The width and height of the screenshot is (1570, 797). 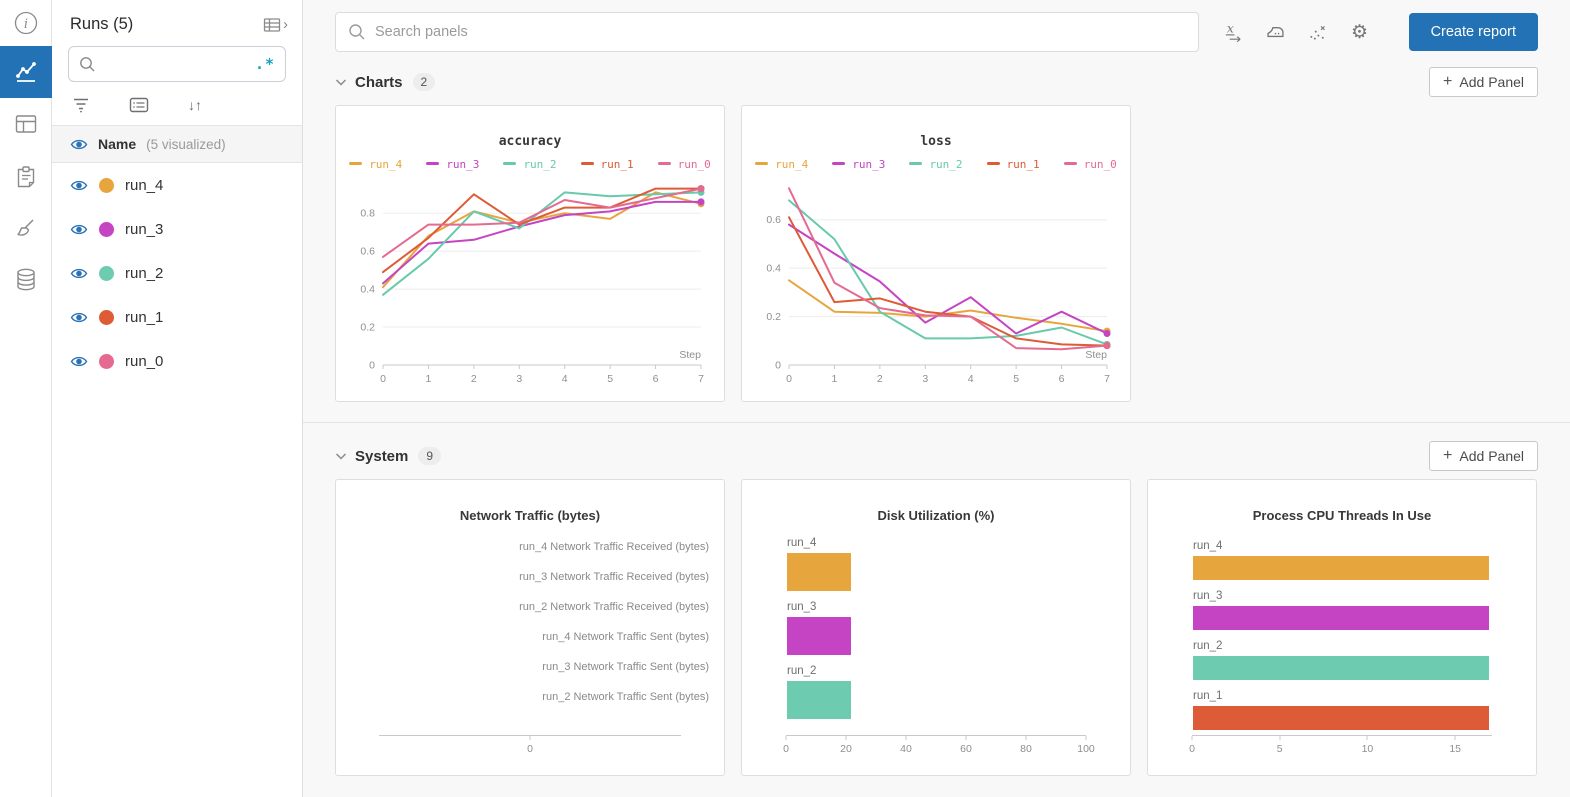 I want to click on bar-chart-rows: run_4 run_3 run_2, so click(x=936, y=627).